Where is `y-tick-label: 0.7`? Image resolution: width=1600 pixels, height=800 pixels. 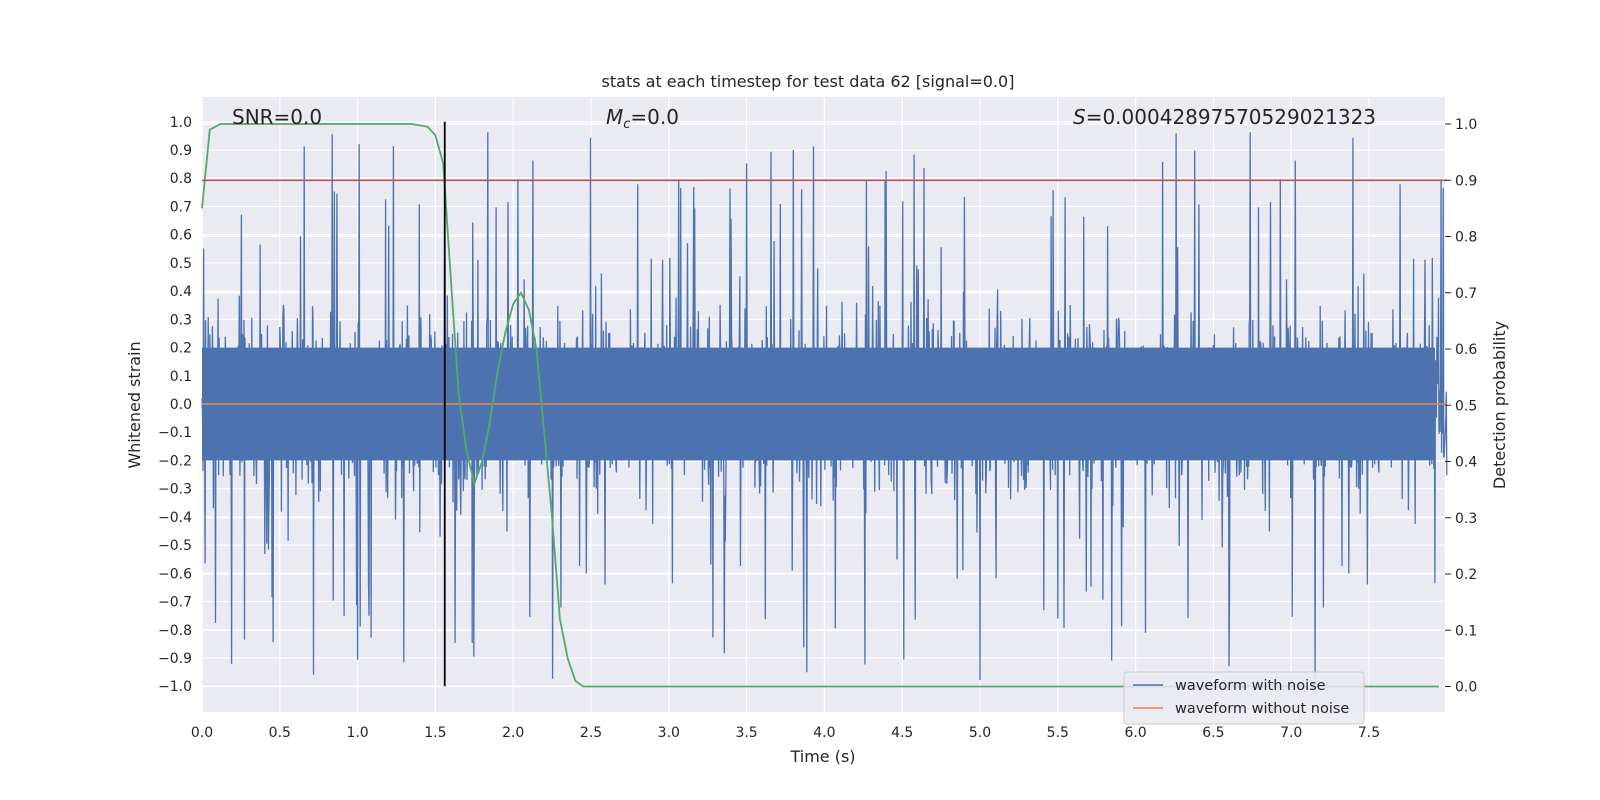
y-tick-label: 0.7 is located at coordinates (181, 207).